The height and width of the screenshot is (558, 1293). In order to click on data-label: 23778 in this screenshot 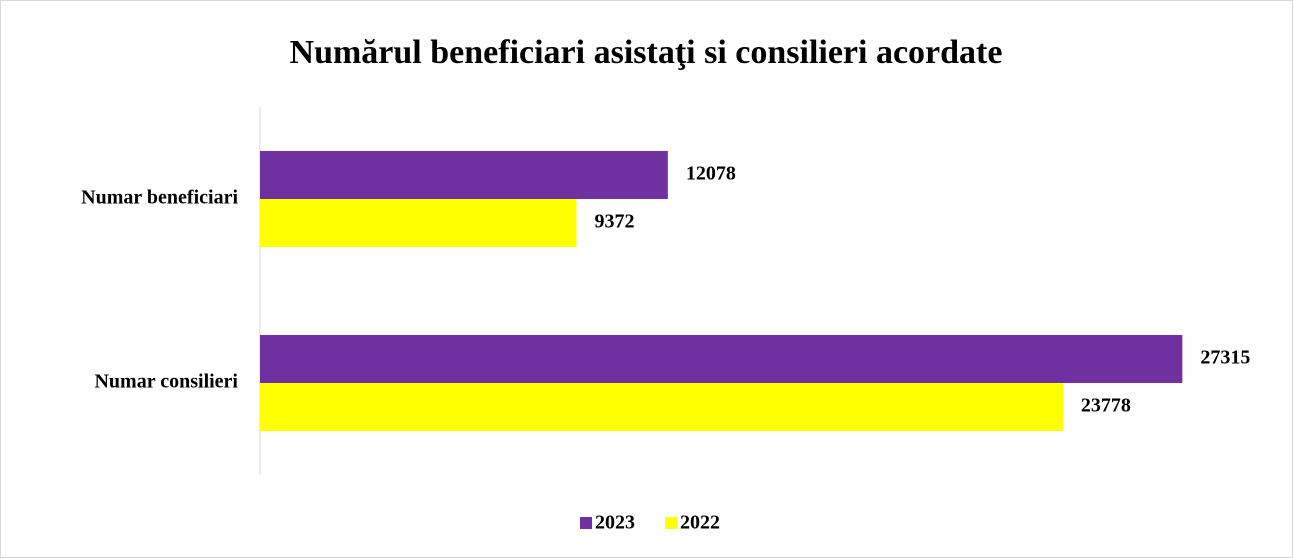, I will do `click(1106, 406)`.